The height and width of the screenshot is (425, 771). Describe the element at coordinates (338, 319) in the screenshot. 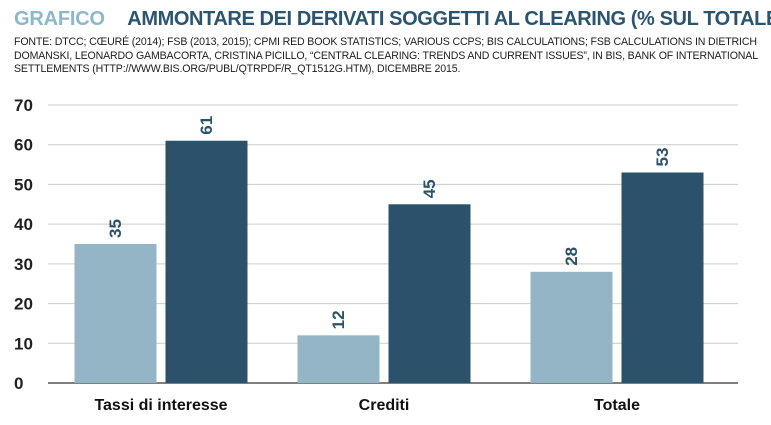

I see `data-label: 12` at that location.